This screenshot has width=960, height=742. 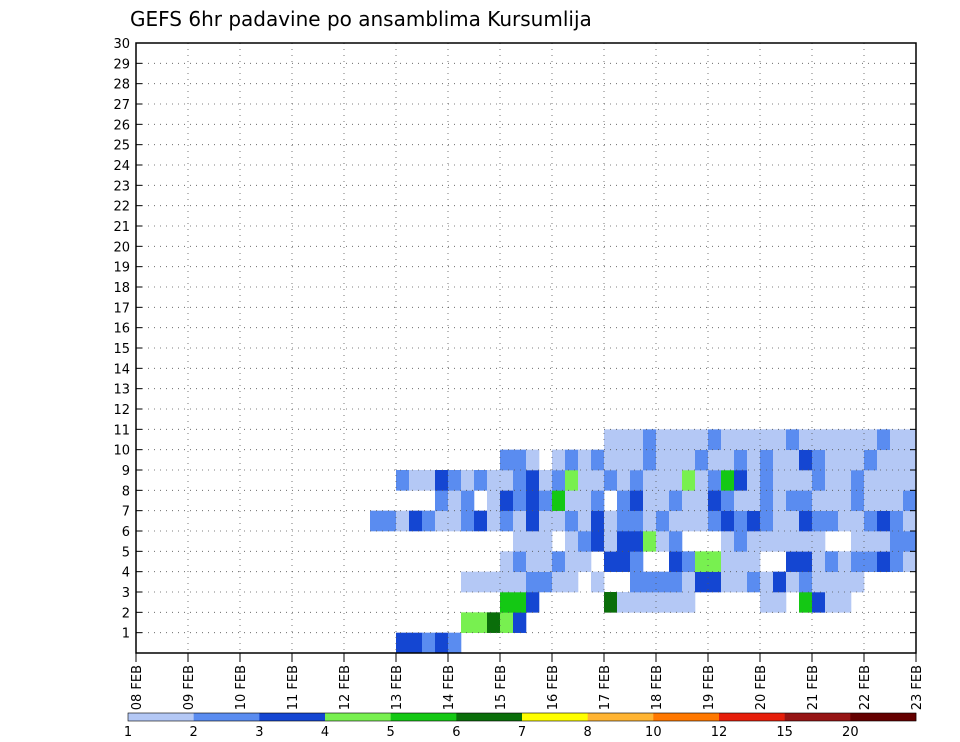 What do you see at coordinates (126, 552) in the screenshot?
I see `y-tick-label: 5` at bounding box center [126, 552].